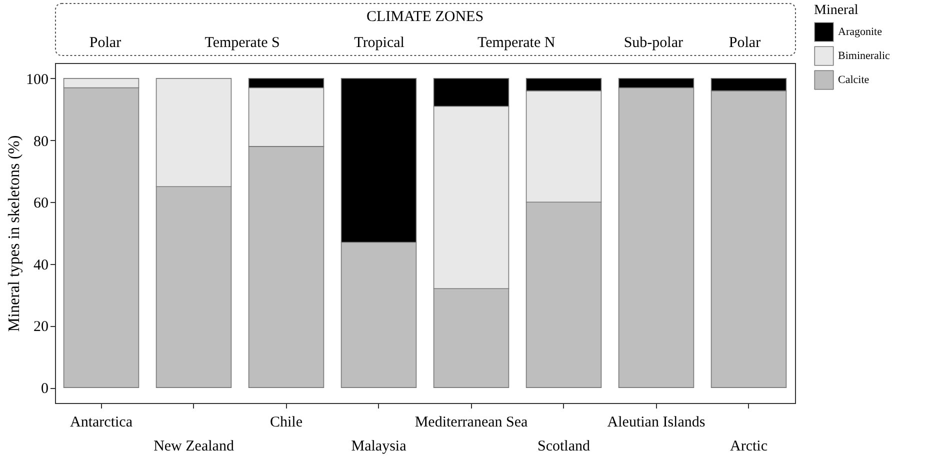  Describe the element at coordinates (379, 446) in the screenshot. I see `x-tick-label: Malaysia` at that location.